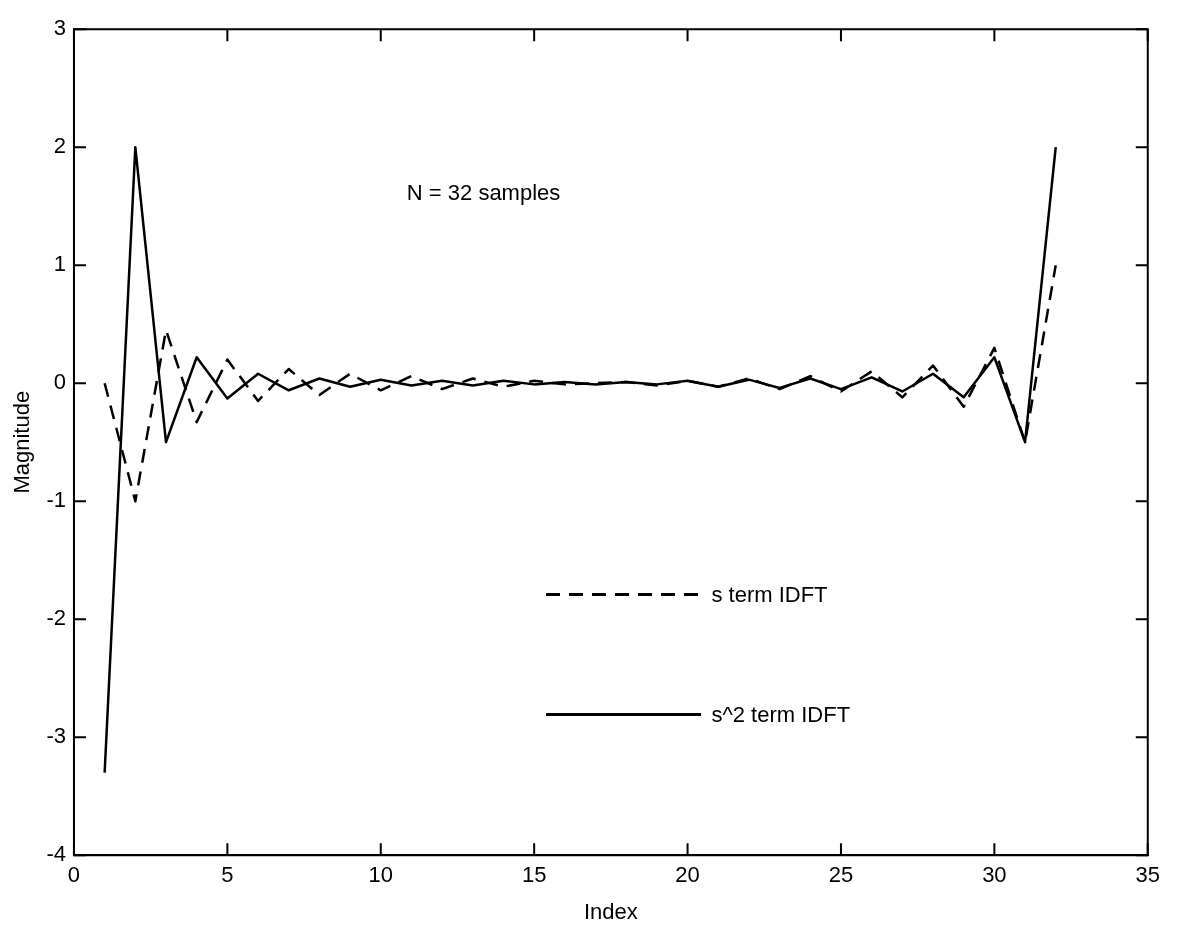 This screenshot has height=938, width=1178. I want to click on y-tick-label: -4, so click(56, 854).